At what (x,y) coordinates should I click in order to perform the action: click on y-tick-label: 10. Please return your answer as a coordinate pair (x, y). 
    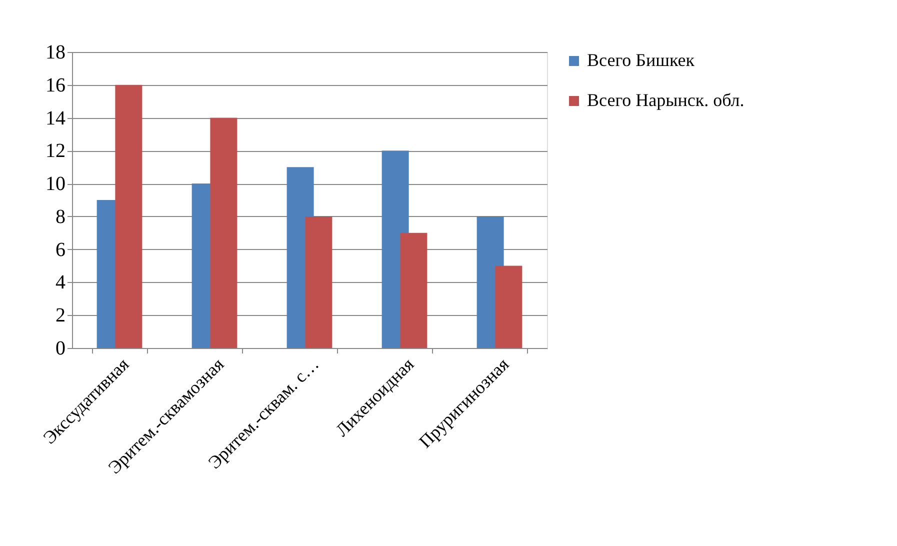
    Looking at the image, I should click on (56, 184).